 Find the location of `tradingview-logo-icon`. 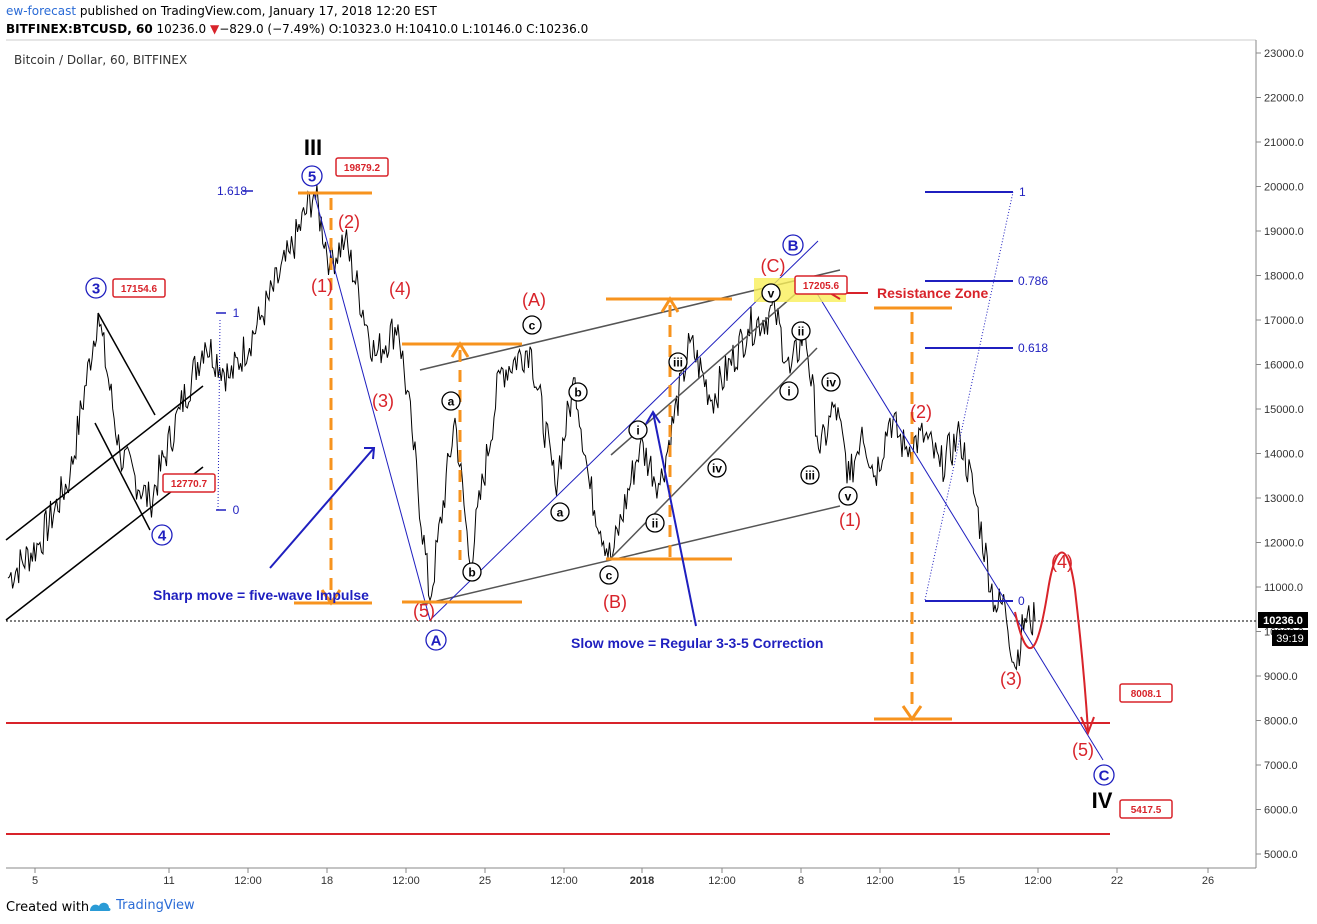

tradingview-logo-icon is located at coordinates (100, 906).